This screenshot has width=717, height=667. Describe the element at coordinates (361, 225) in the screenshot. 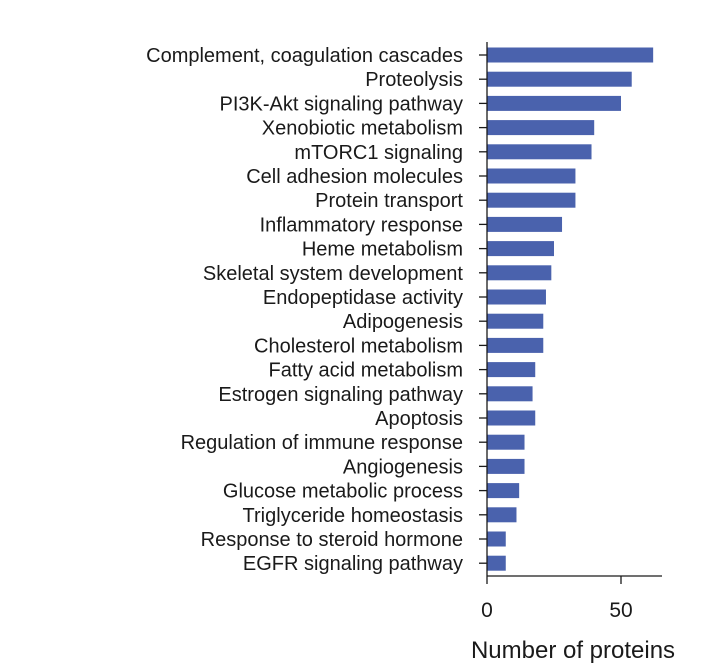

I see `category-label: Inflammatory response` at that location.